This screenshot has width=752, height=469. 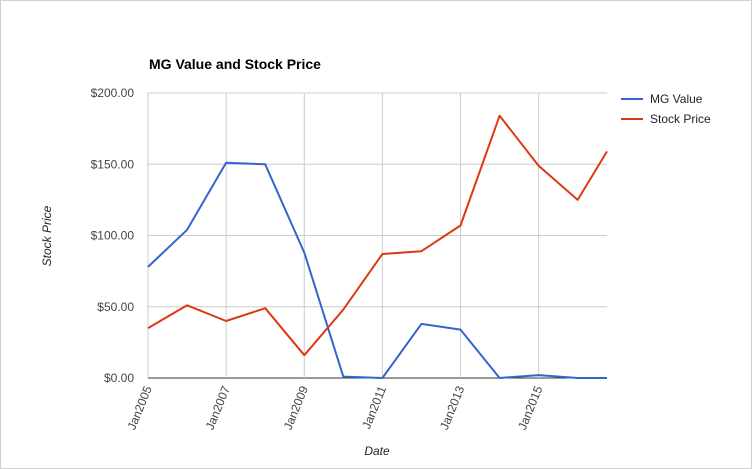 I want to click on chart-title: MG Value and Stock Price, so click(x=235, y=64).